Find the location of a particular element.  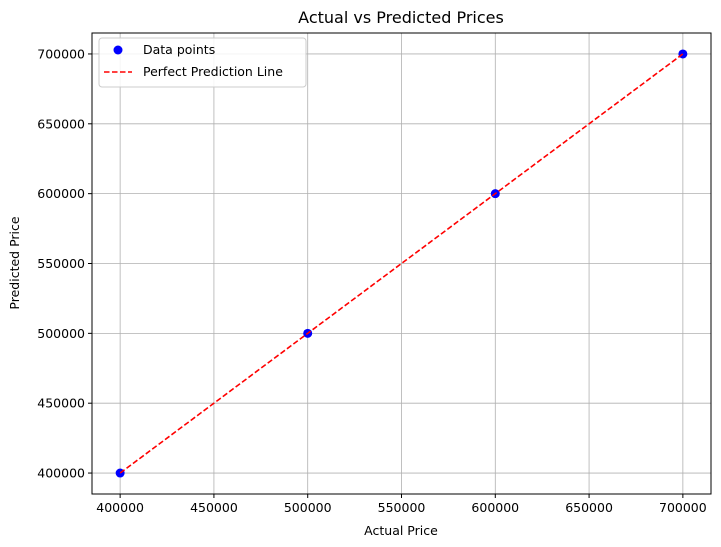

legend-box is located at coordinates (202, 62).